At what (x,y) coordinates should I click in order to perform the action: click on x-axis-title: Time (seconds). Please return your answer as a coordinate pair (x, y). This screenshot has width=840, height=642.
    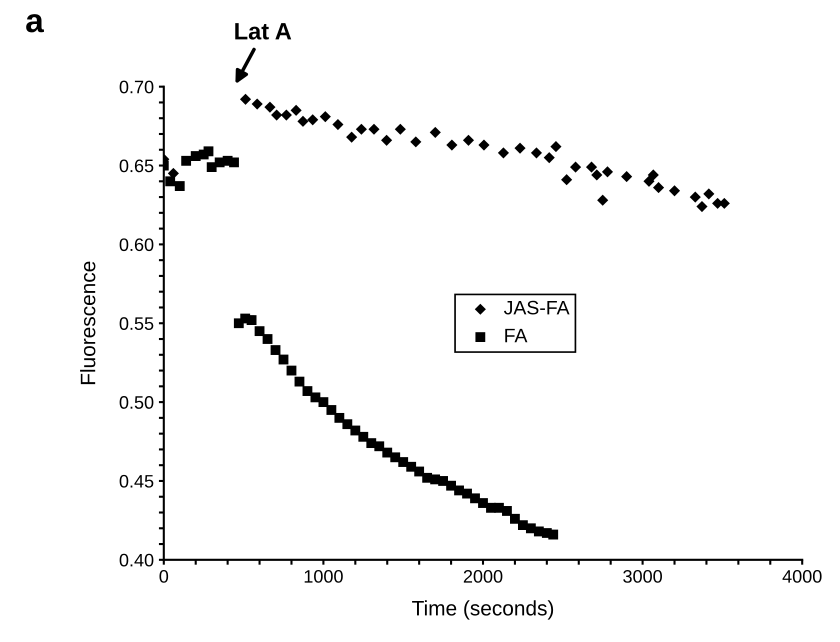
    Looking at the image, I should click on (483, 610).